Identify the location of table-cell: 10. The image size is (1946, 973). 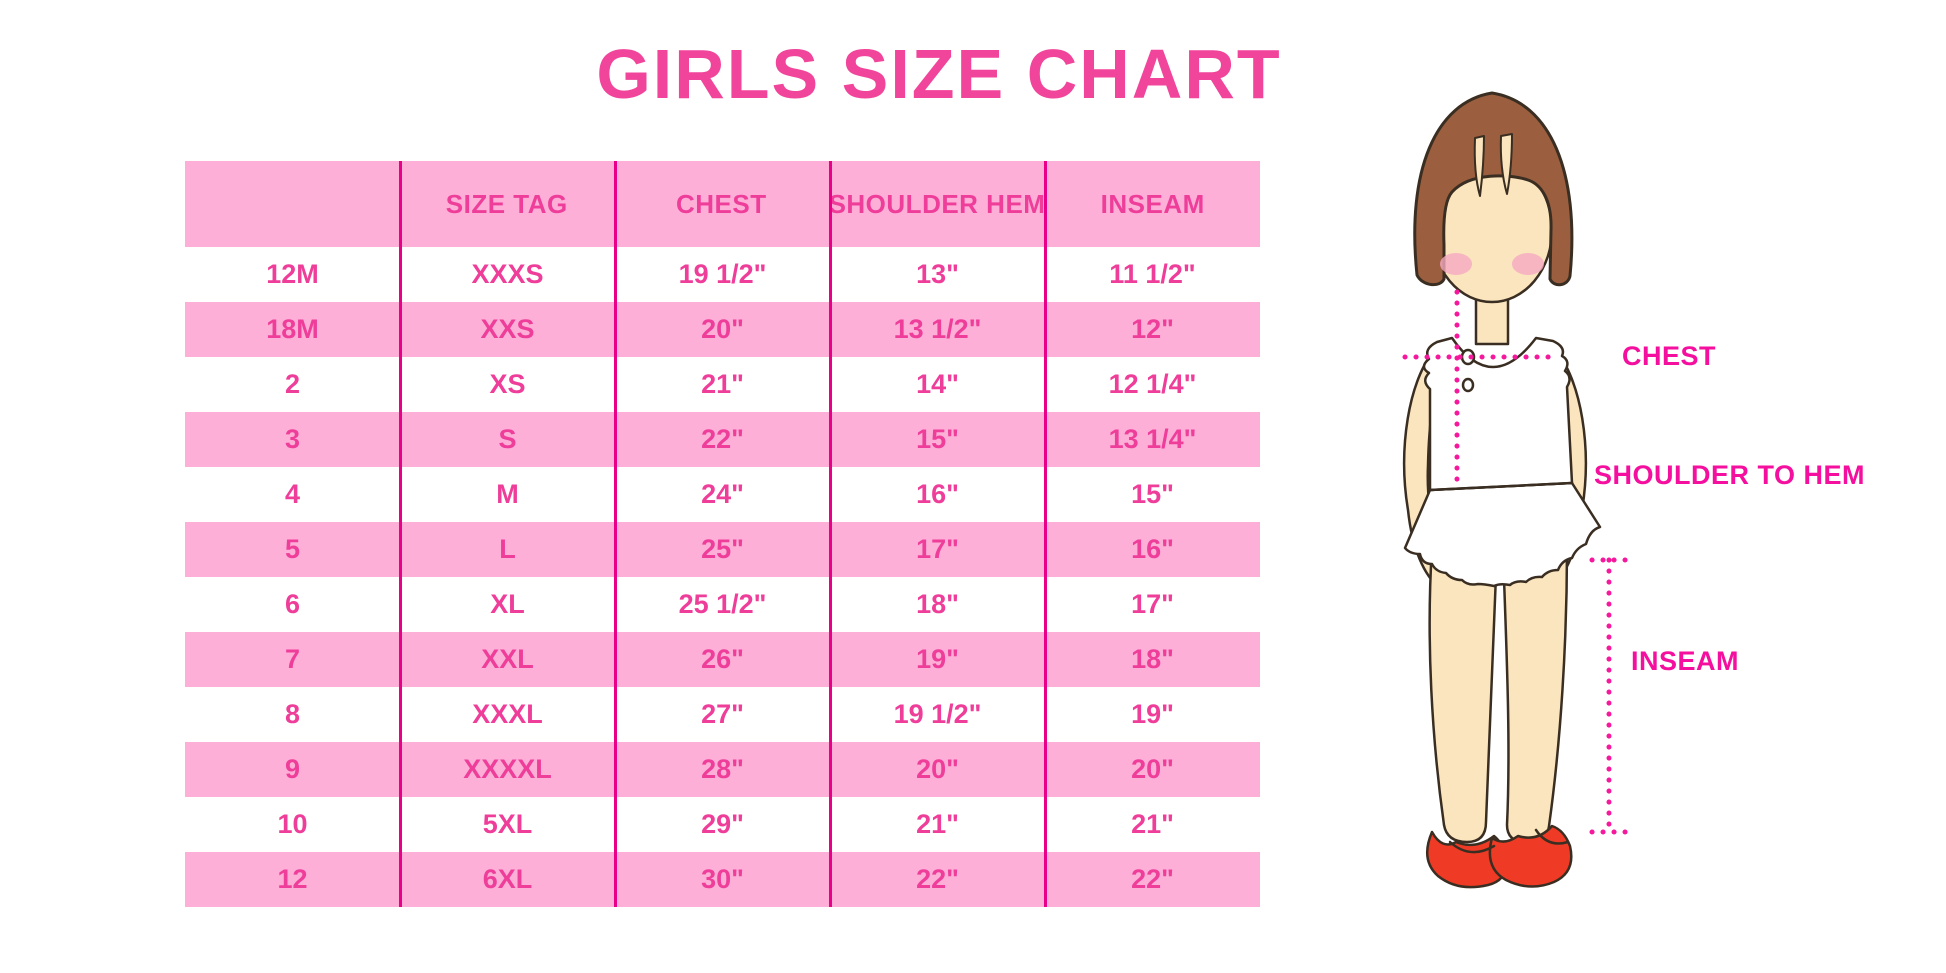
(292, 824).